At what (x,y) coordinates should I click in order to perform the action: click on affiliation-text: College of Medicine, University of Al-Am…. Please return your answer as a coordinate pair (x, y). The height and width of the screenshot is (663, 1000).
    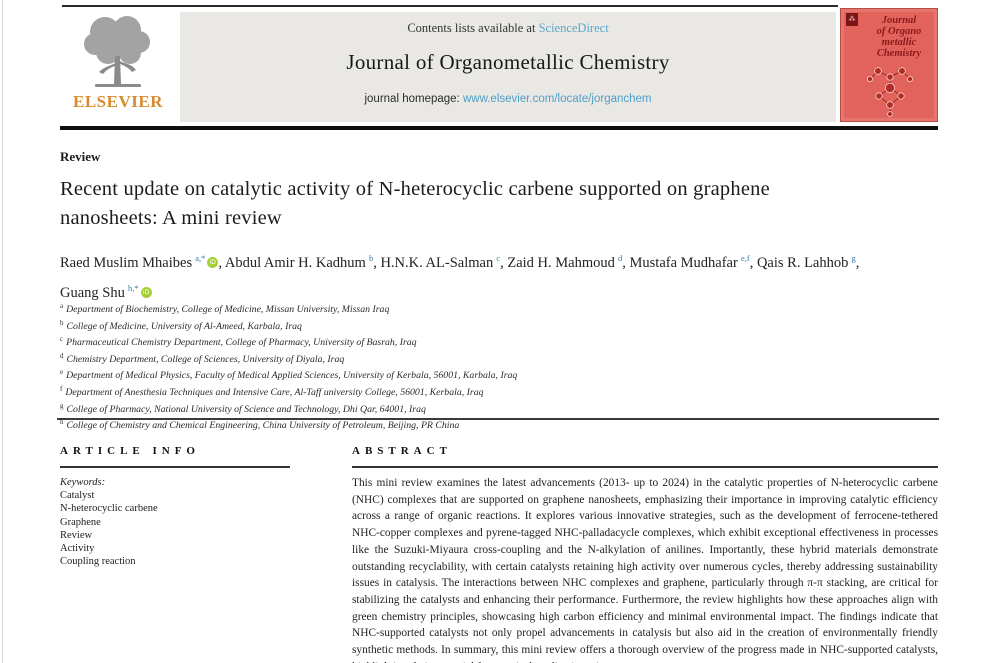
    Looking at the image, I should click on (184, 326).